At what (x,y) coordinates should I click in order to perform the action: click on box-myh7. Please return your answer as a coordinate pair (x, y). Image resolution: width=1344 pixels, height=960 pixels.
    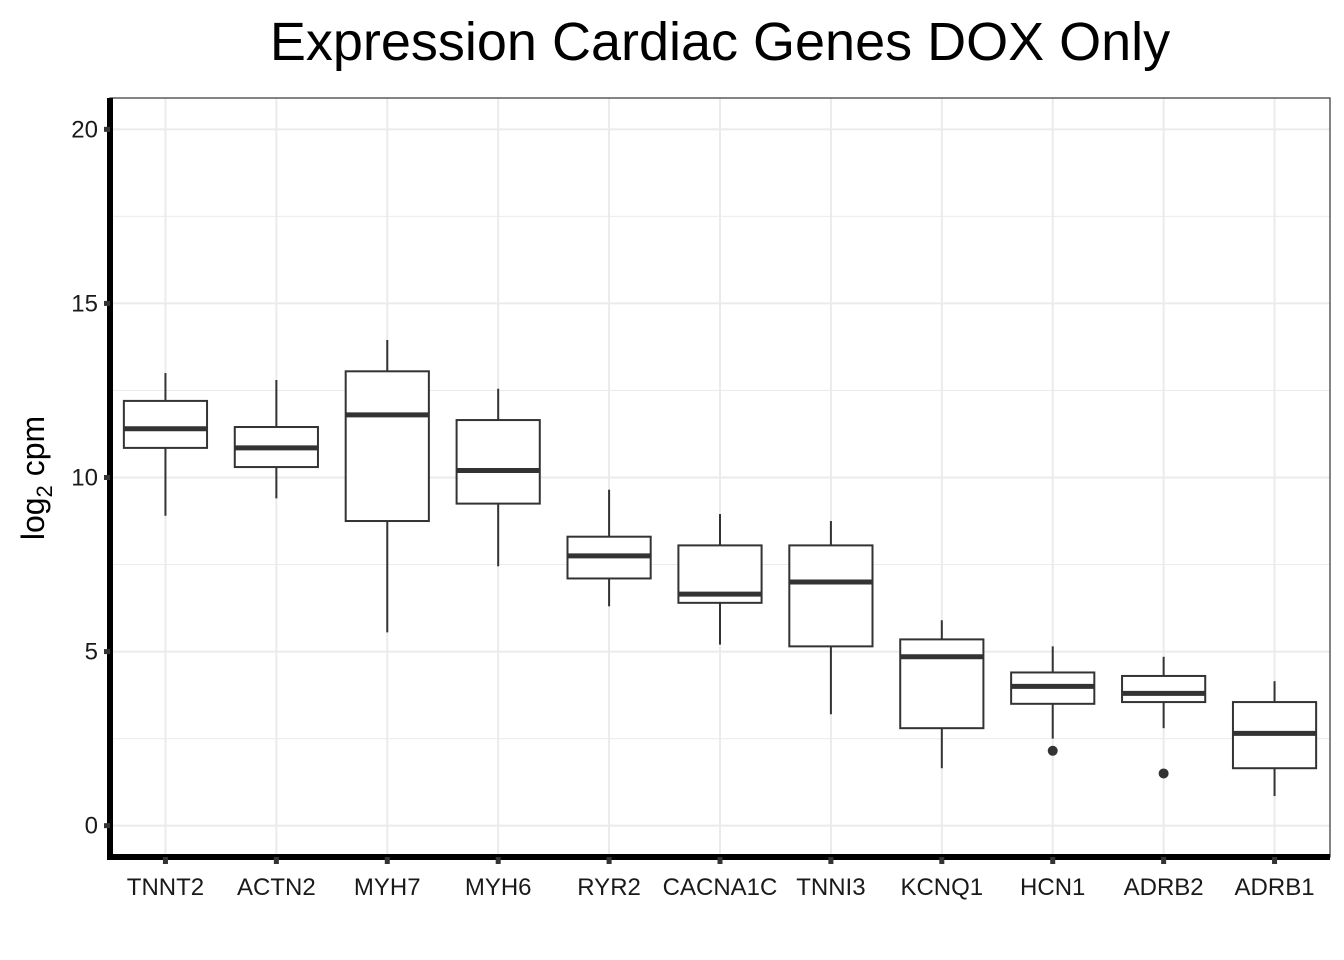
    Looking at the image, I should click on (387, 486).